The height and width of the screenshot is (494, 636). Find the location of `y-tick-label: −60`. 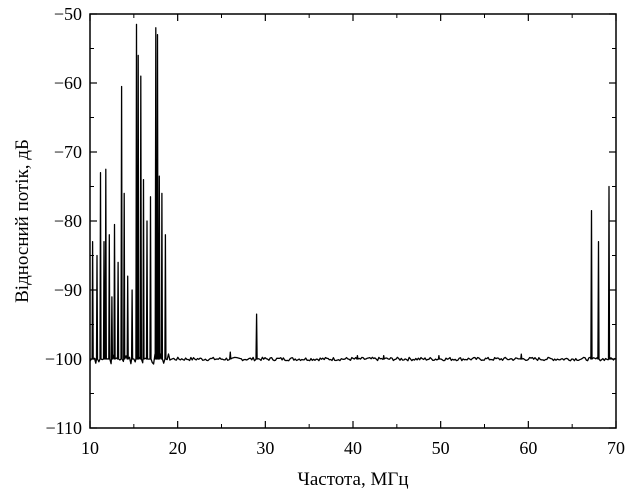

y-tick-label: −60 is located at coordinates (68, 83).